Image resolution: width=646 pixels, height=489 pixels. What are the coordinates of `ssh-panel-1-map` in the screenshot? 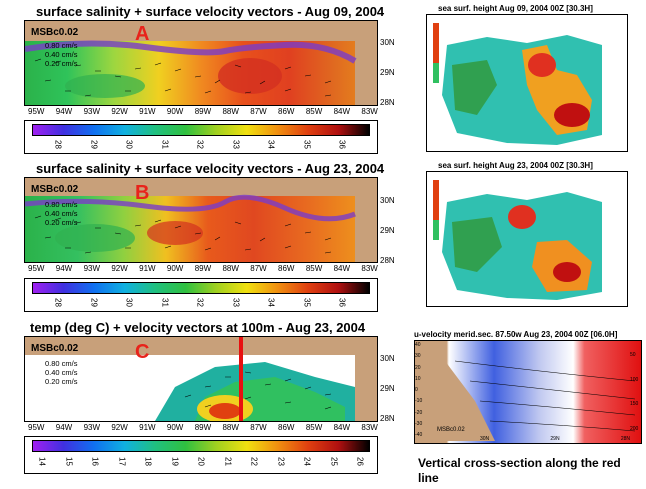 It's located at (527, 83).